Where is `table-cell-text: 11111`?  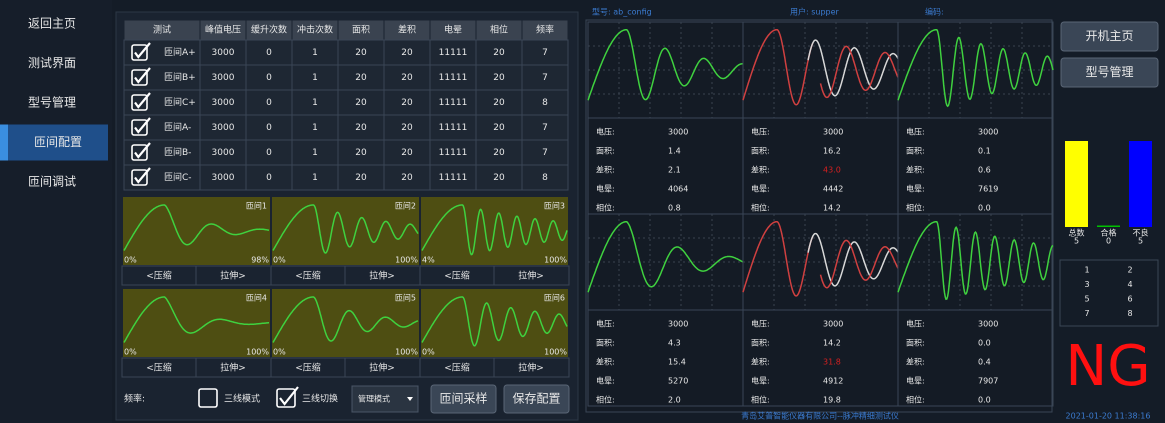 table-cell-text: 11111 is located at coordinates (453, 153).